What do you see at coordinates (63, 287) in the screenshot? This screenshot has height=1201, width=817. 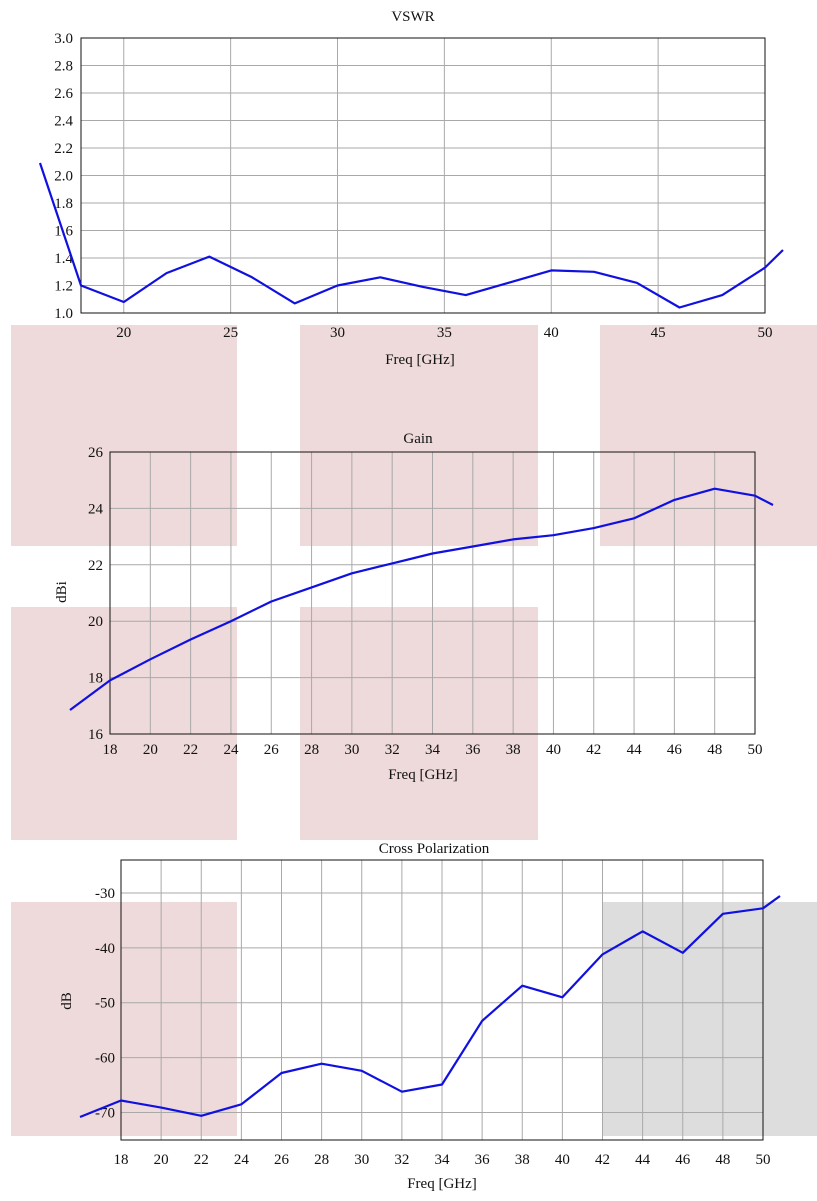 I see `y-tick-label: 1.2` at bounding box center [63, 287].